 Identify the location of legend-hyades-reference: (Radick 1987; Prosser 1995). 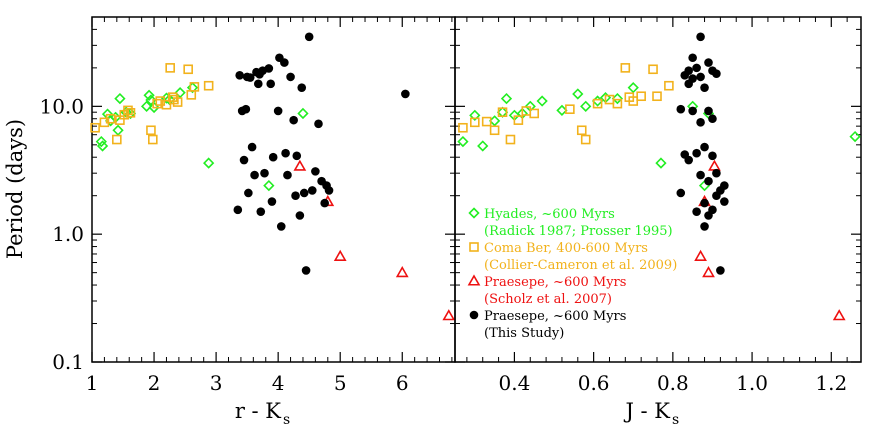
(578, 231).